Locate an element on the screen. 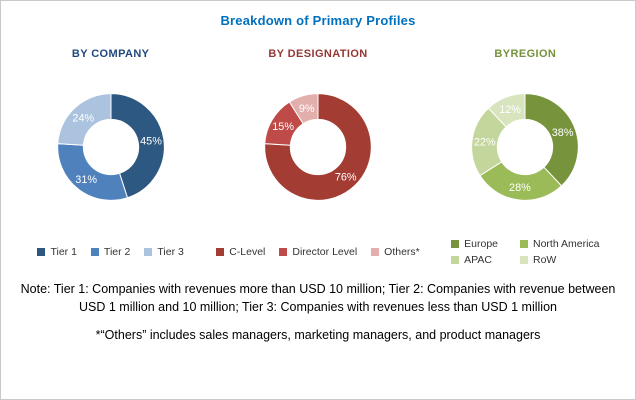  slice-label: 38% is located at coordinates (563, 133).